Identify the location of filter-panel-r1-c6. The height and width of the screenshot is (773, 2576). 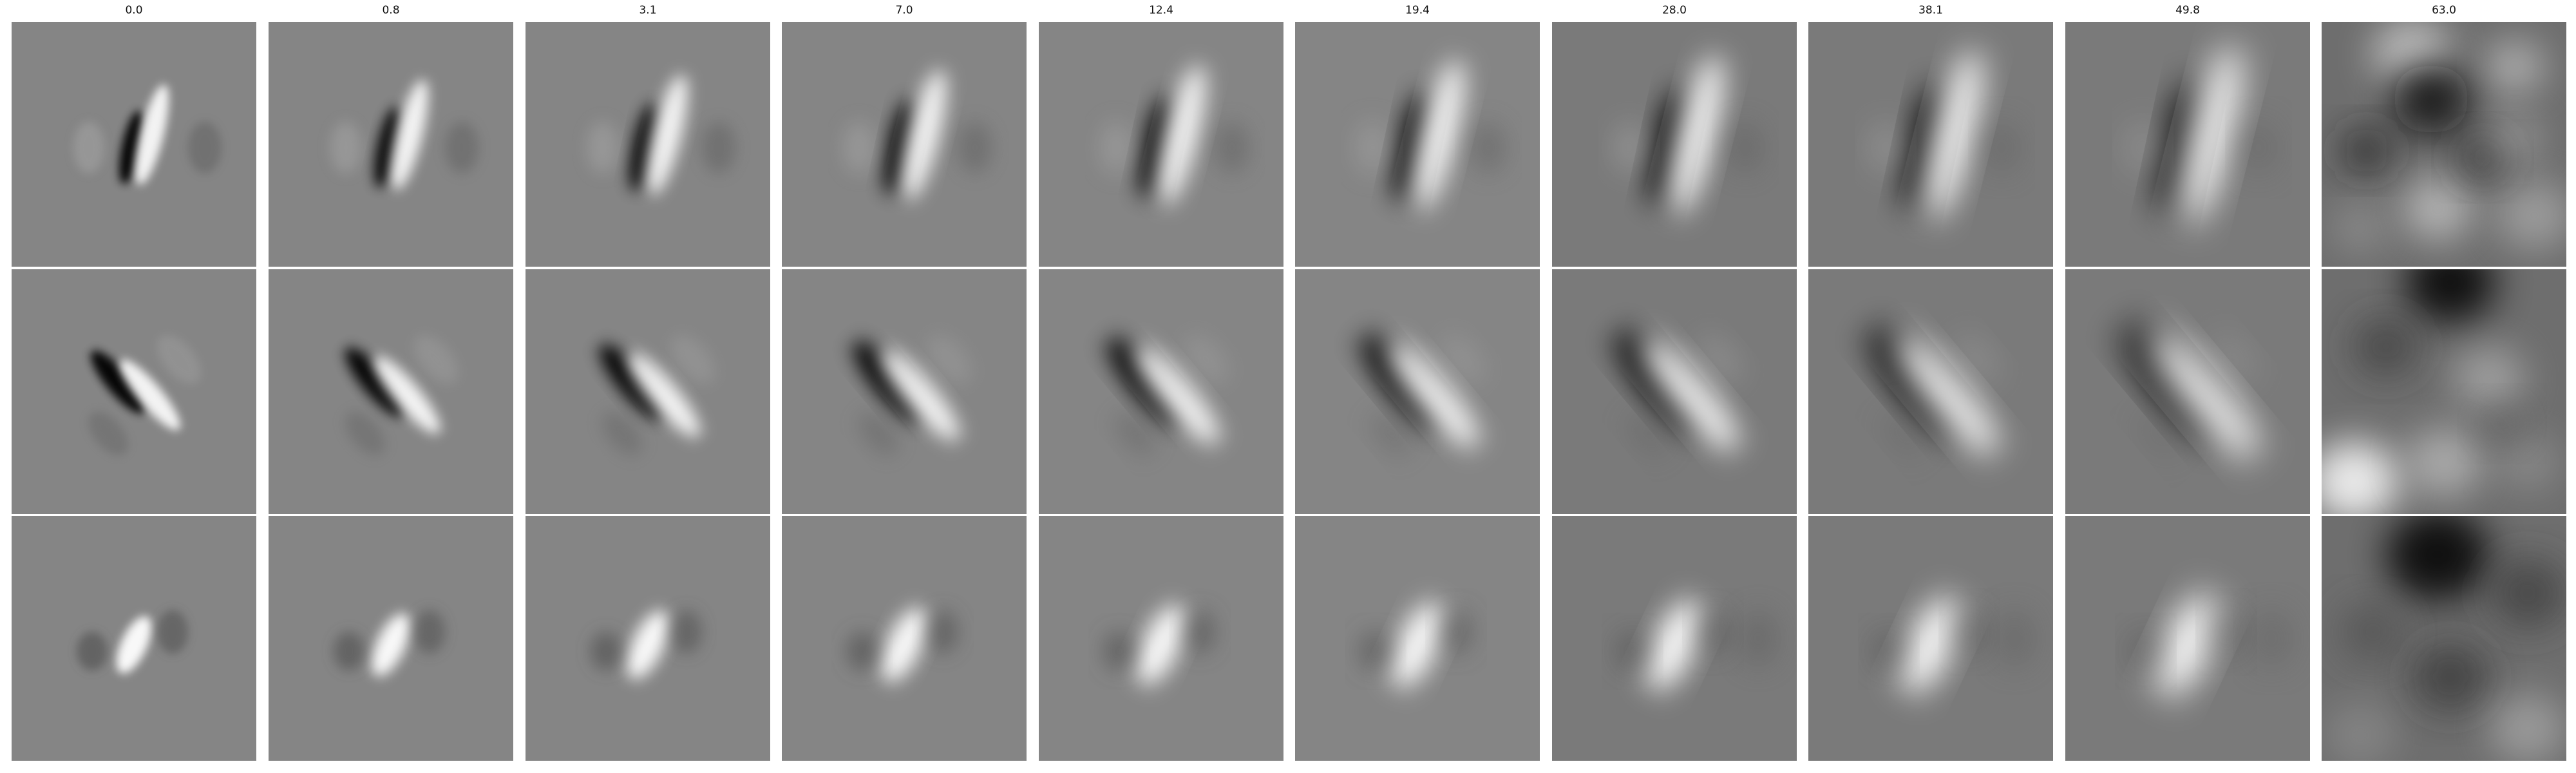
(1417, 144).